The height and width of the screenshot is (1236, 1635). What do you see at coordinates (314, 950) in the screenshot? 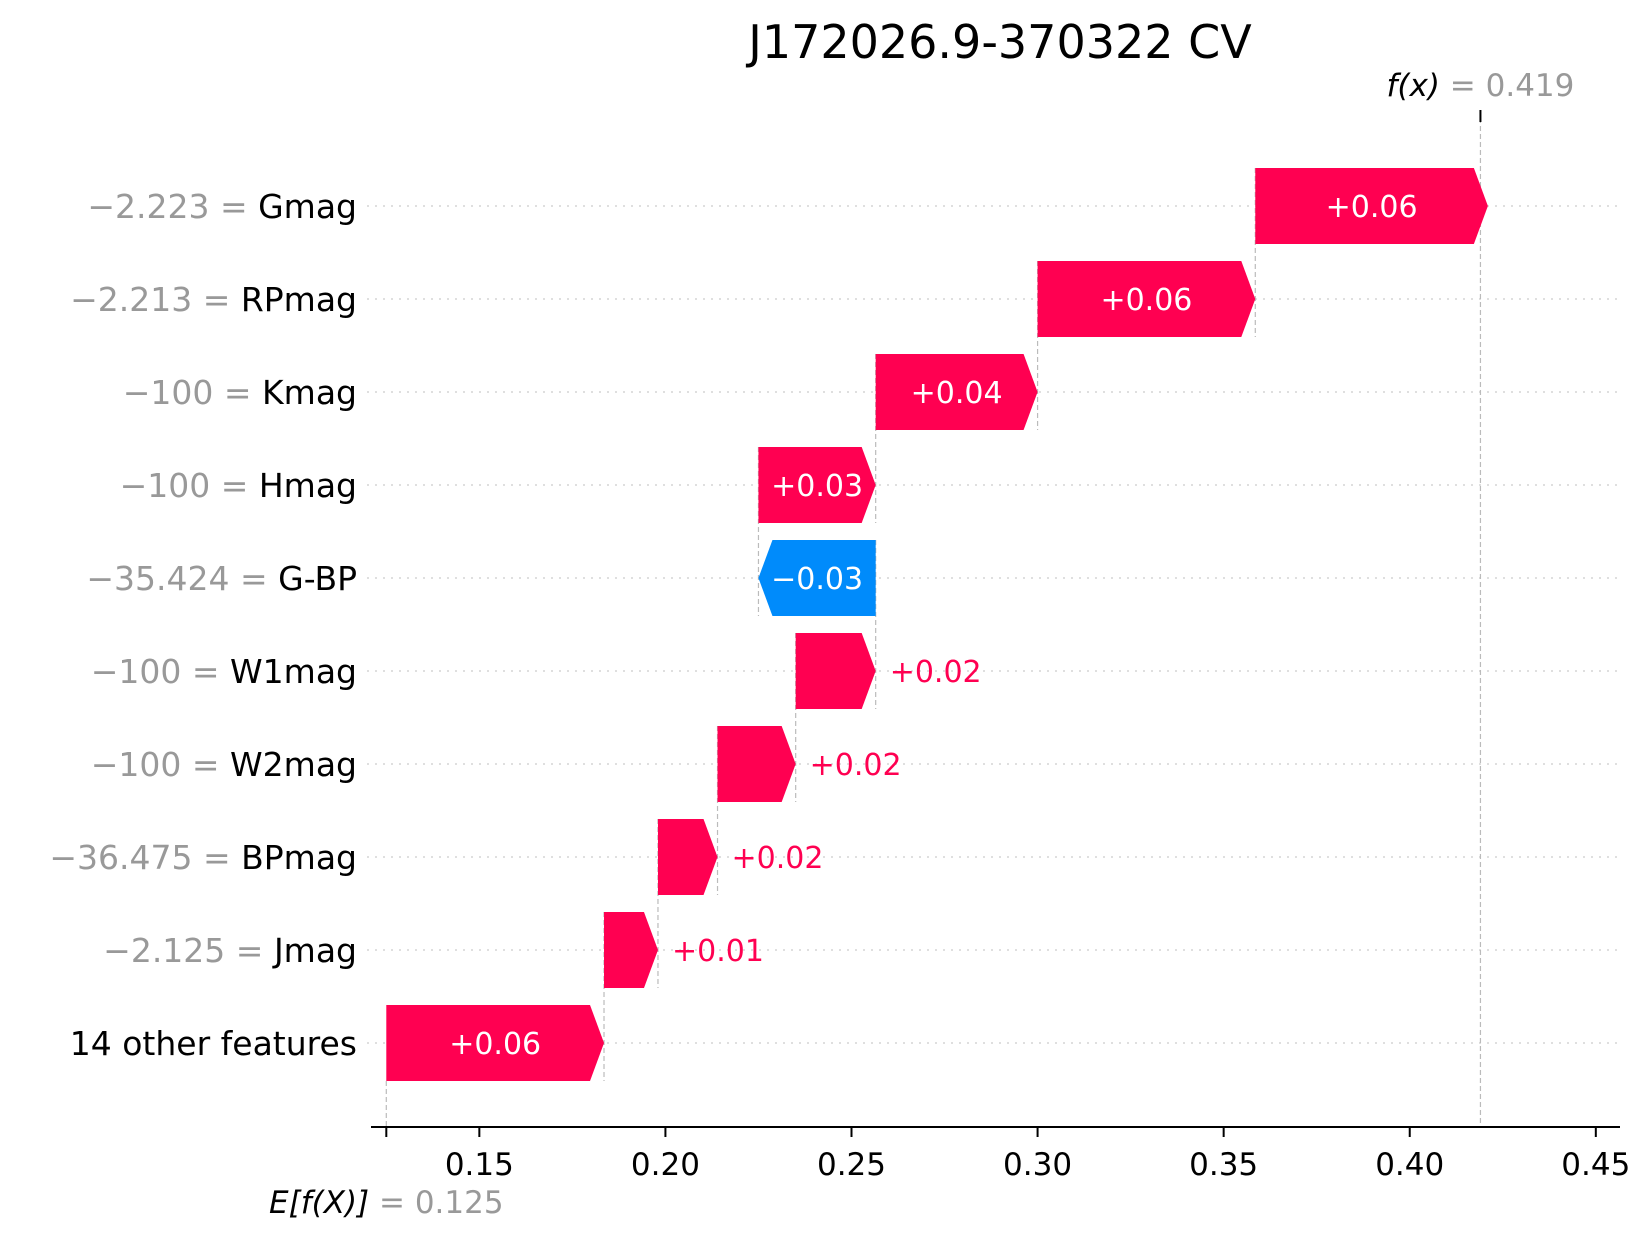
I see `feature-name: Jmag` at bounding box center [314, 950].